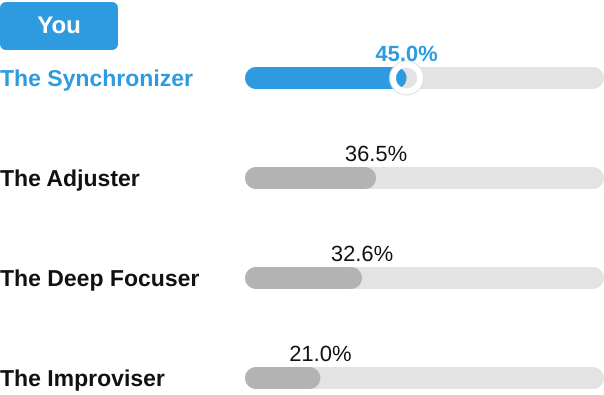 Image resolution: width=604 pixels, height=395 pixels. Describe the element at coordinates (70, 178) in the screenshot. I see `y-tick-label: The Adjuster` at that location.